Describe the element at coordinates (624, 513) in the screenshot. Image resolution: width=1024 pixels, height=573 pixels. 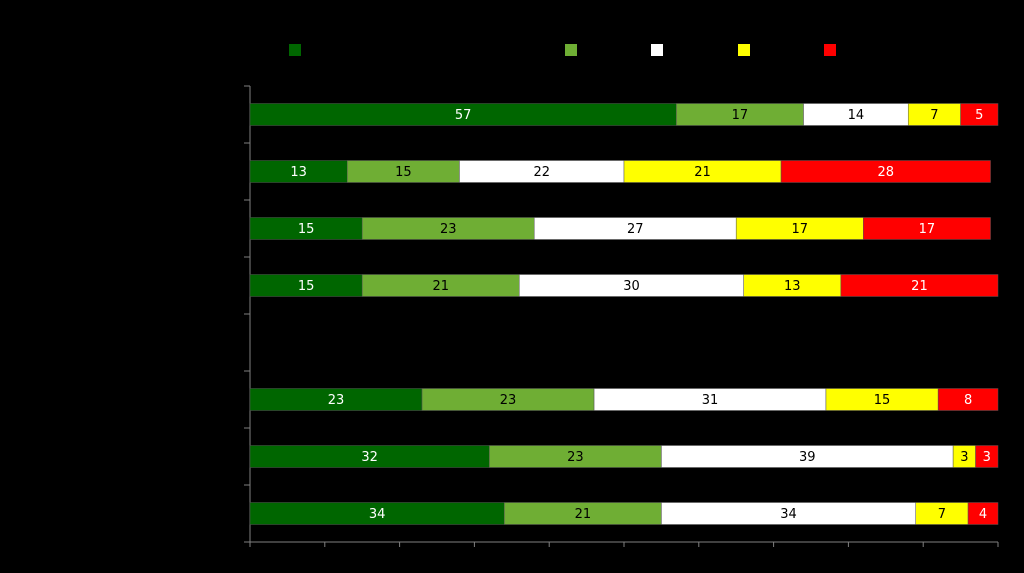
I see `bar-row-7: 34 21 34 7 4` at that location.